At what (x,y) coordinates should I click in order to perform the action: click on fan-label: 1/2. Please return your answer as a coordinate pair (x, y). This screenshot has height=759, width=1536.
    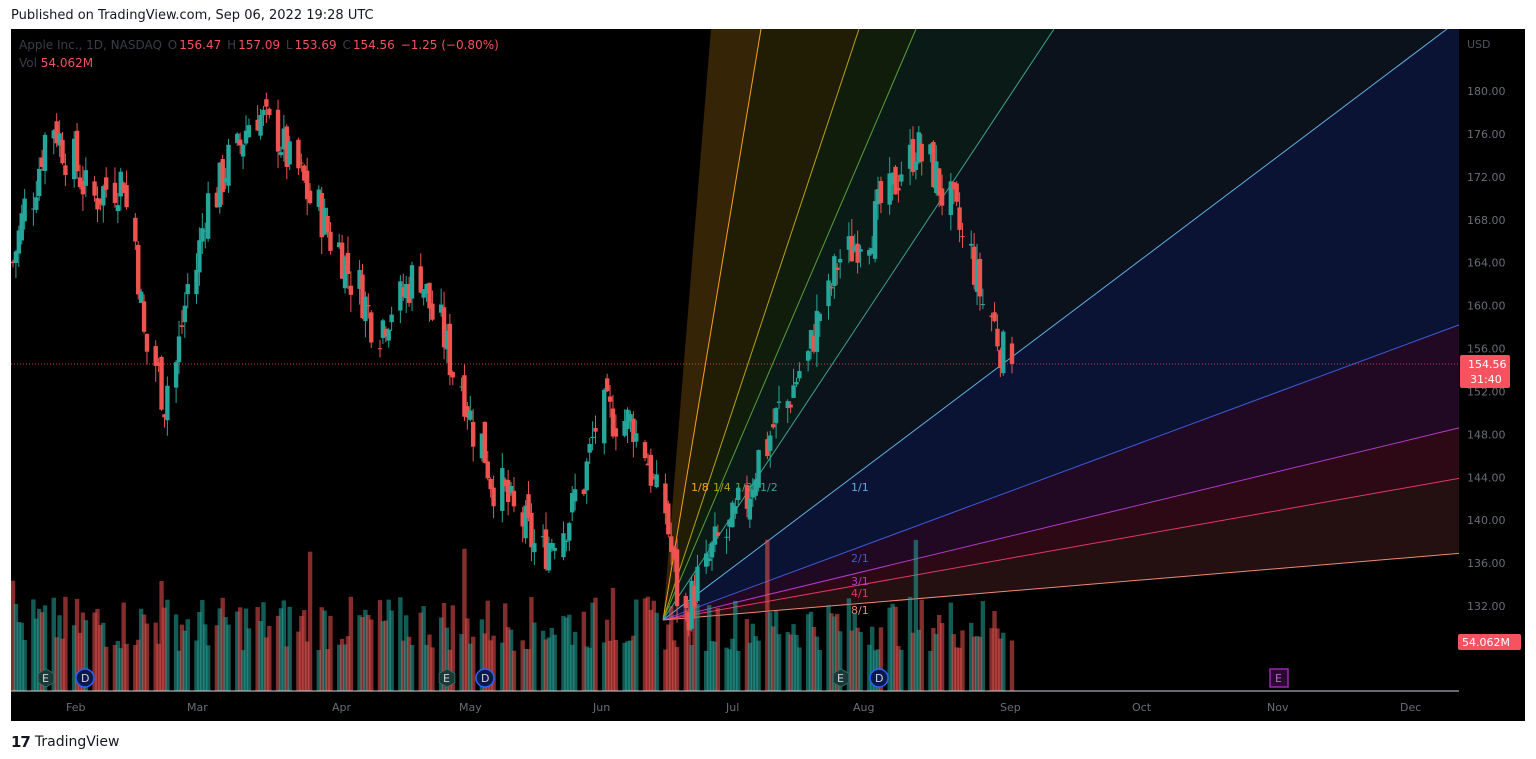
    Looking at the image, I should click on (769, 487).